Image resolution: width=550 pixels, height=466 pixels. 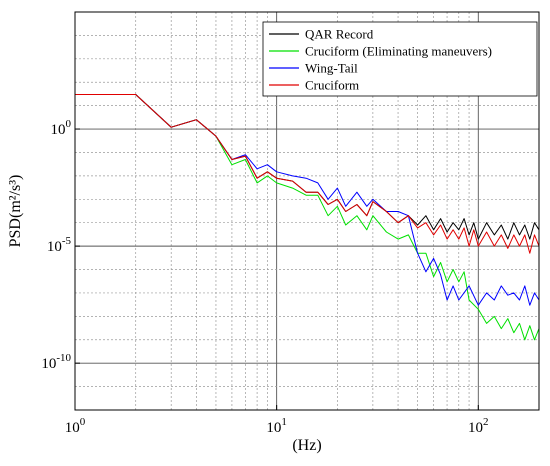 What do you see at coordinates (306, 445) in the screenshot?
I see `x-axis-label: (Hz)` at bounding box center [306, 445].